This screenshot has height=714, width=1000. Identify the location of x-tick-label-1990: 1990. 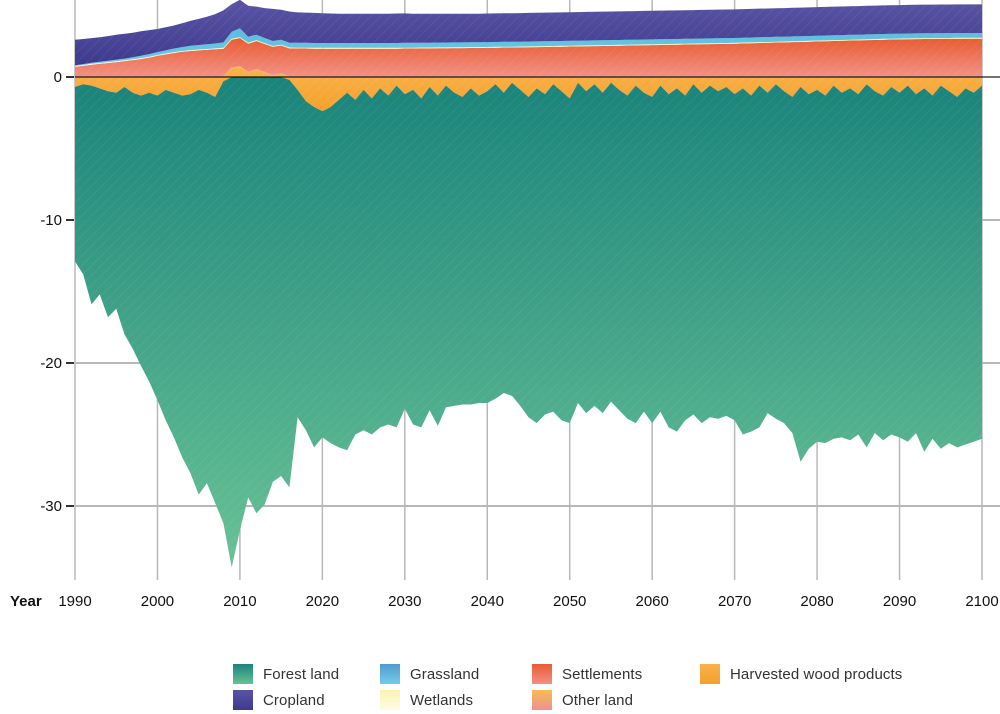
(74, 601).